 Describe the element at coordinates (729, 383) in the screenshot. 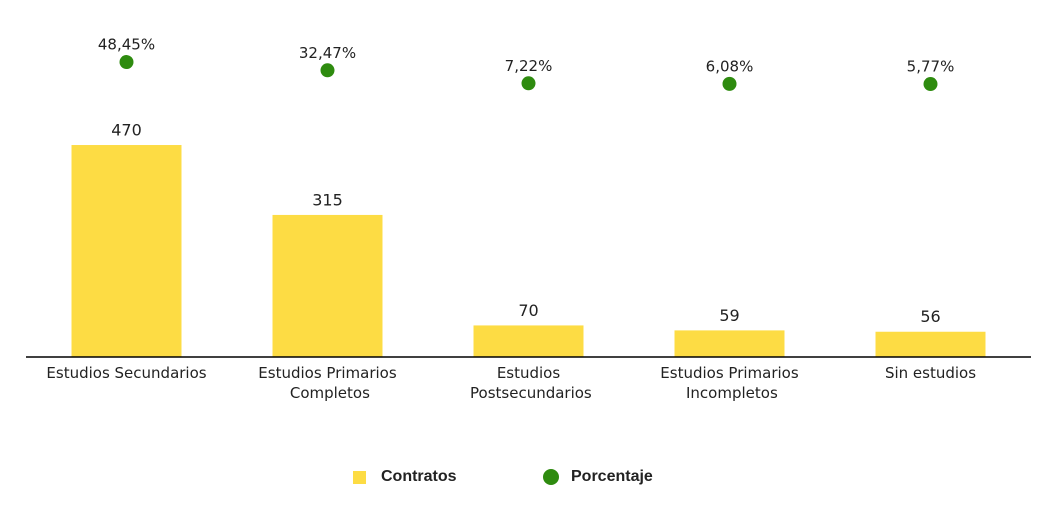

I see `x-tick-label: Estudios Primarios Incompletos` at that location.